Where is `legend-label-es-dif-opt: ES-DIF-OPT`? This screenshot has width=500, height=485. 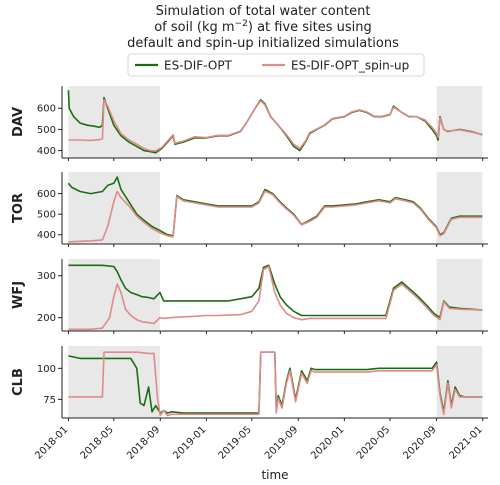
legend-label-es-dif-opt: ES-DIF-OPT is located at coordinates (198, 66).